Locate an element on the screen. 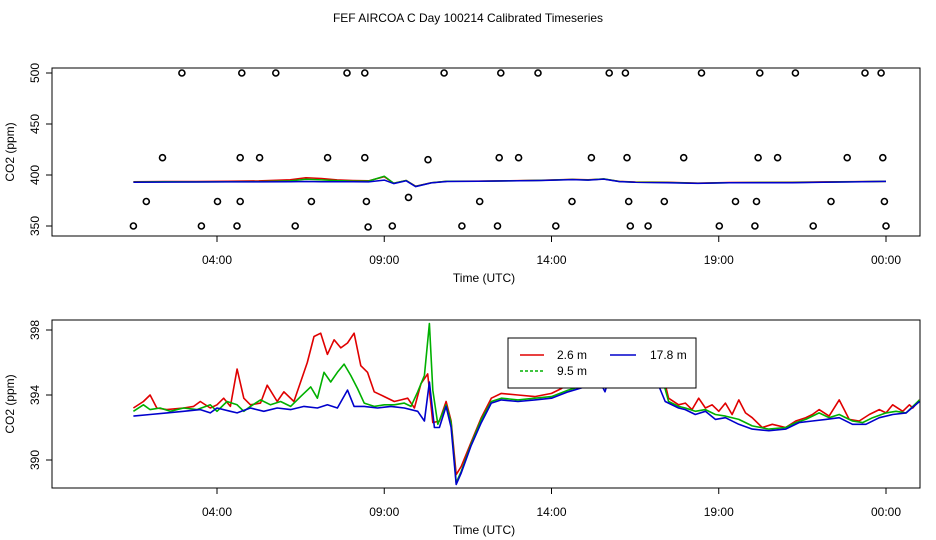 The height and width of the screenshot is (540, 936). bot-x-tick-label: 09:00 is located at coordinates (384, 512).